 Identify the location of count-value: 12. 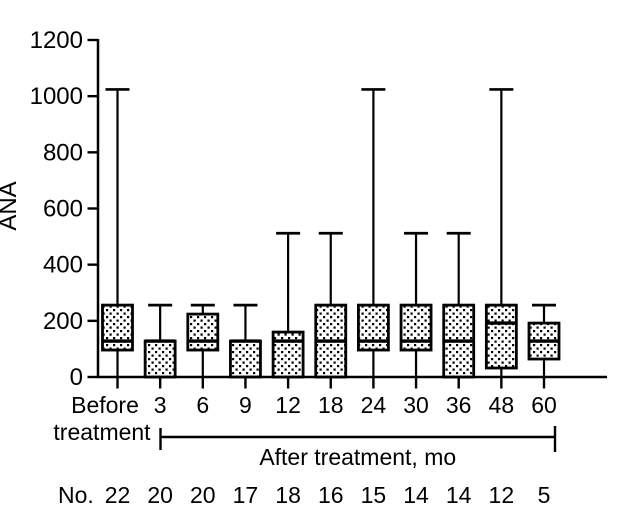
(502, 494).